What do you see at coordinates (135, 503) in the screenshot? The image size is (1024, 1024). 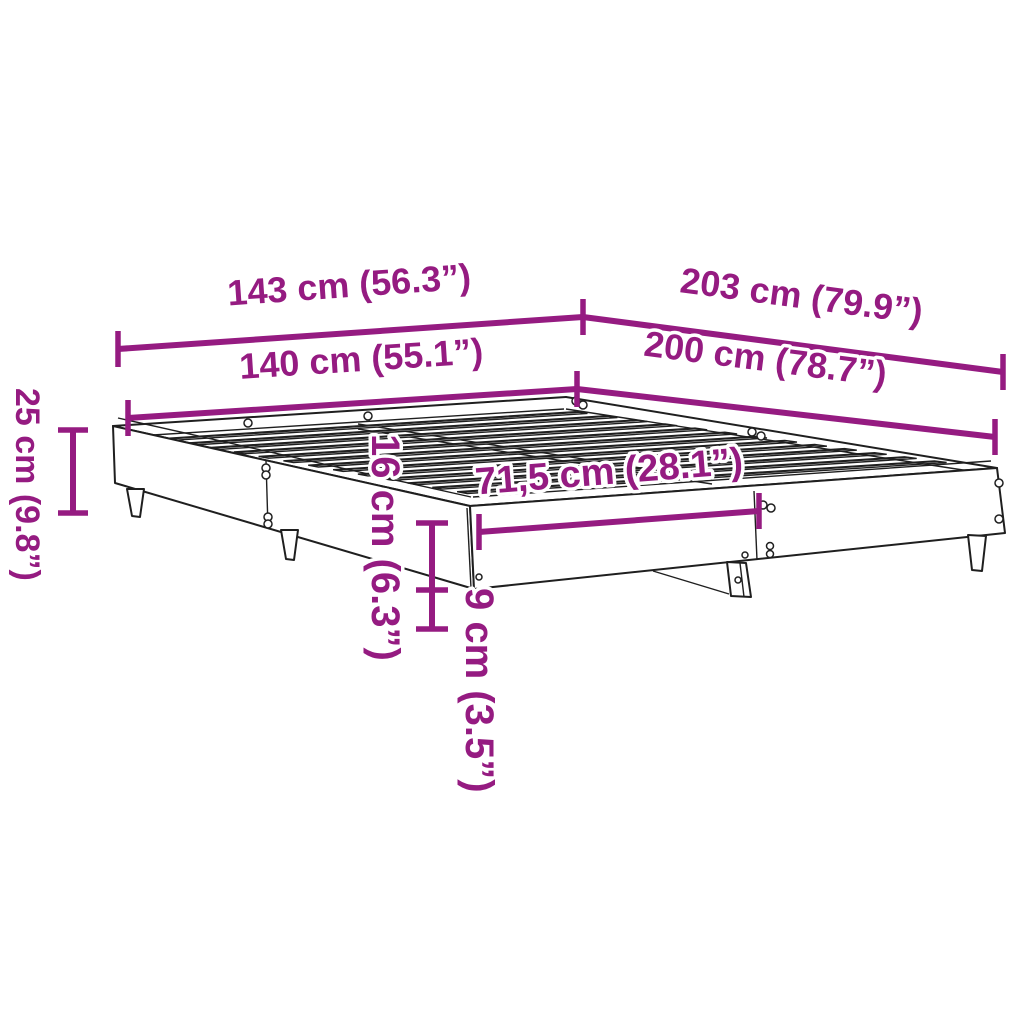 I see `left-leg` at bounding box center [135, 503].